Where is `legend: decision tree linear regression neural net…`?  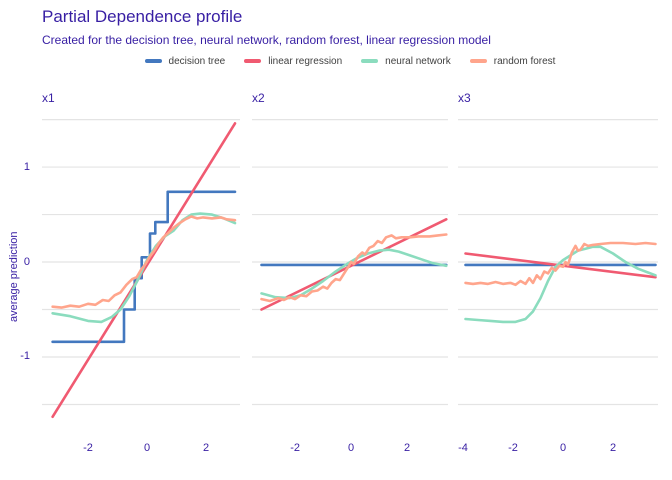 legend: decision tree linear regression neural net… is located at coordinates (350, 61).